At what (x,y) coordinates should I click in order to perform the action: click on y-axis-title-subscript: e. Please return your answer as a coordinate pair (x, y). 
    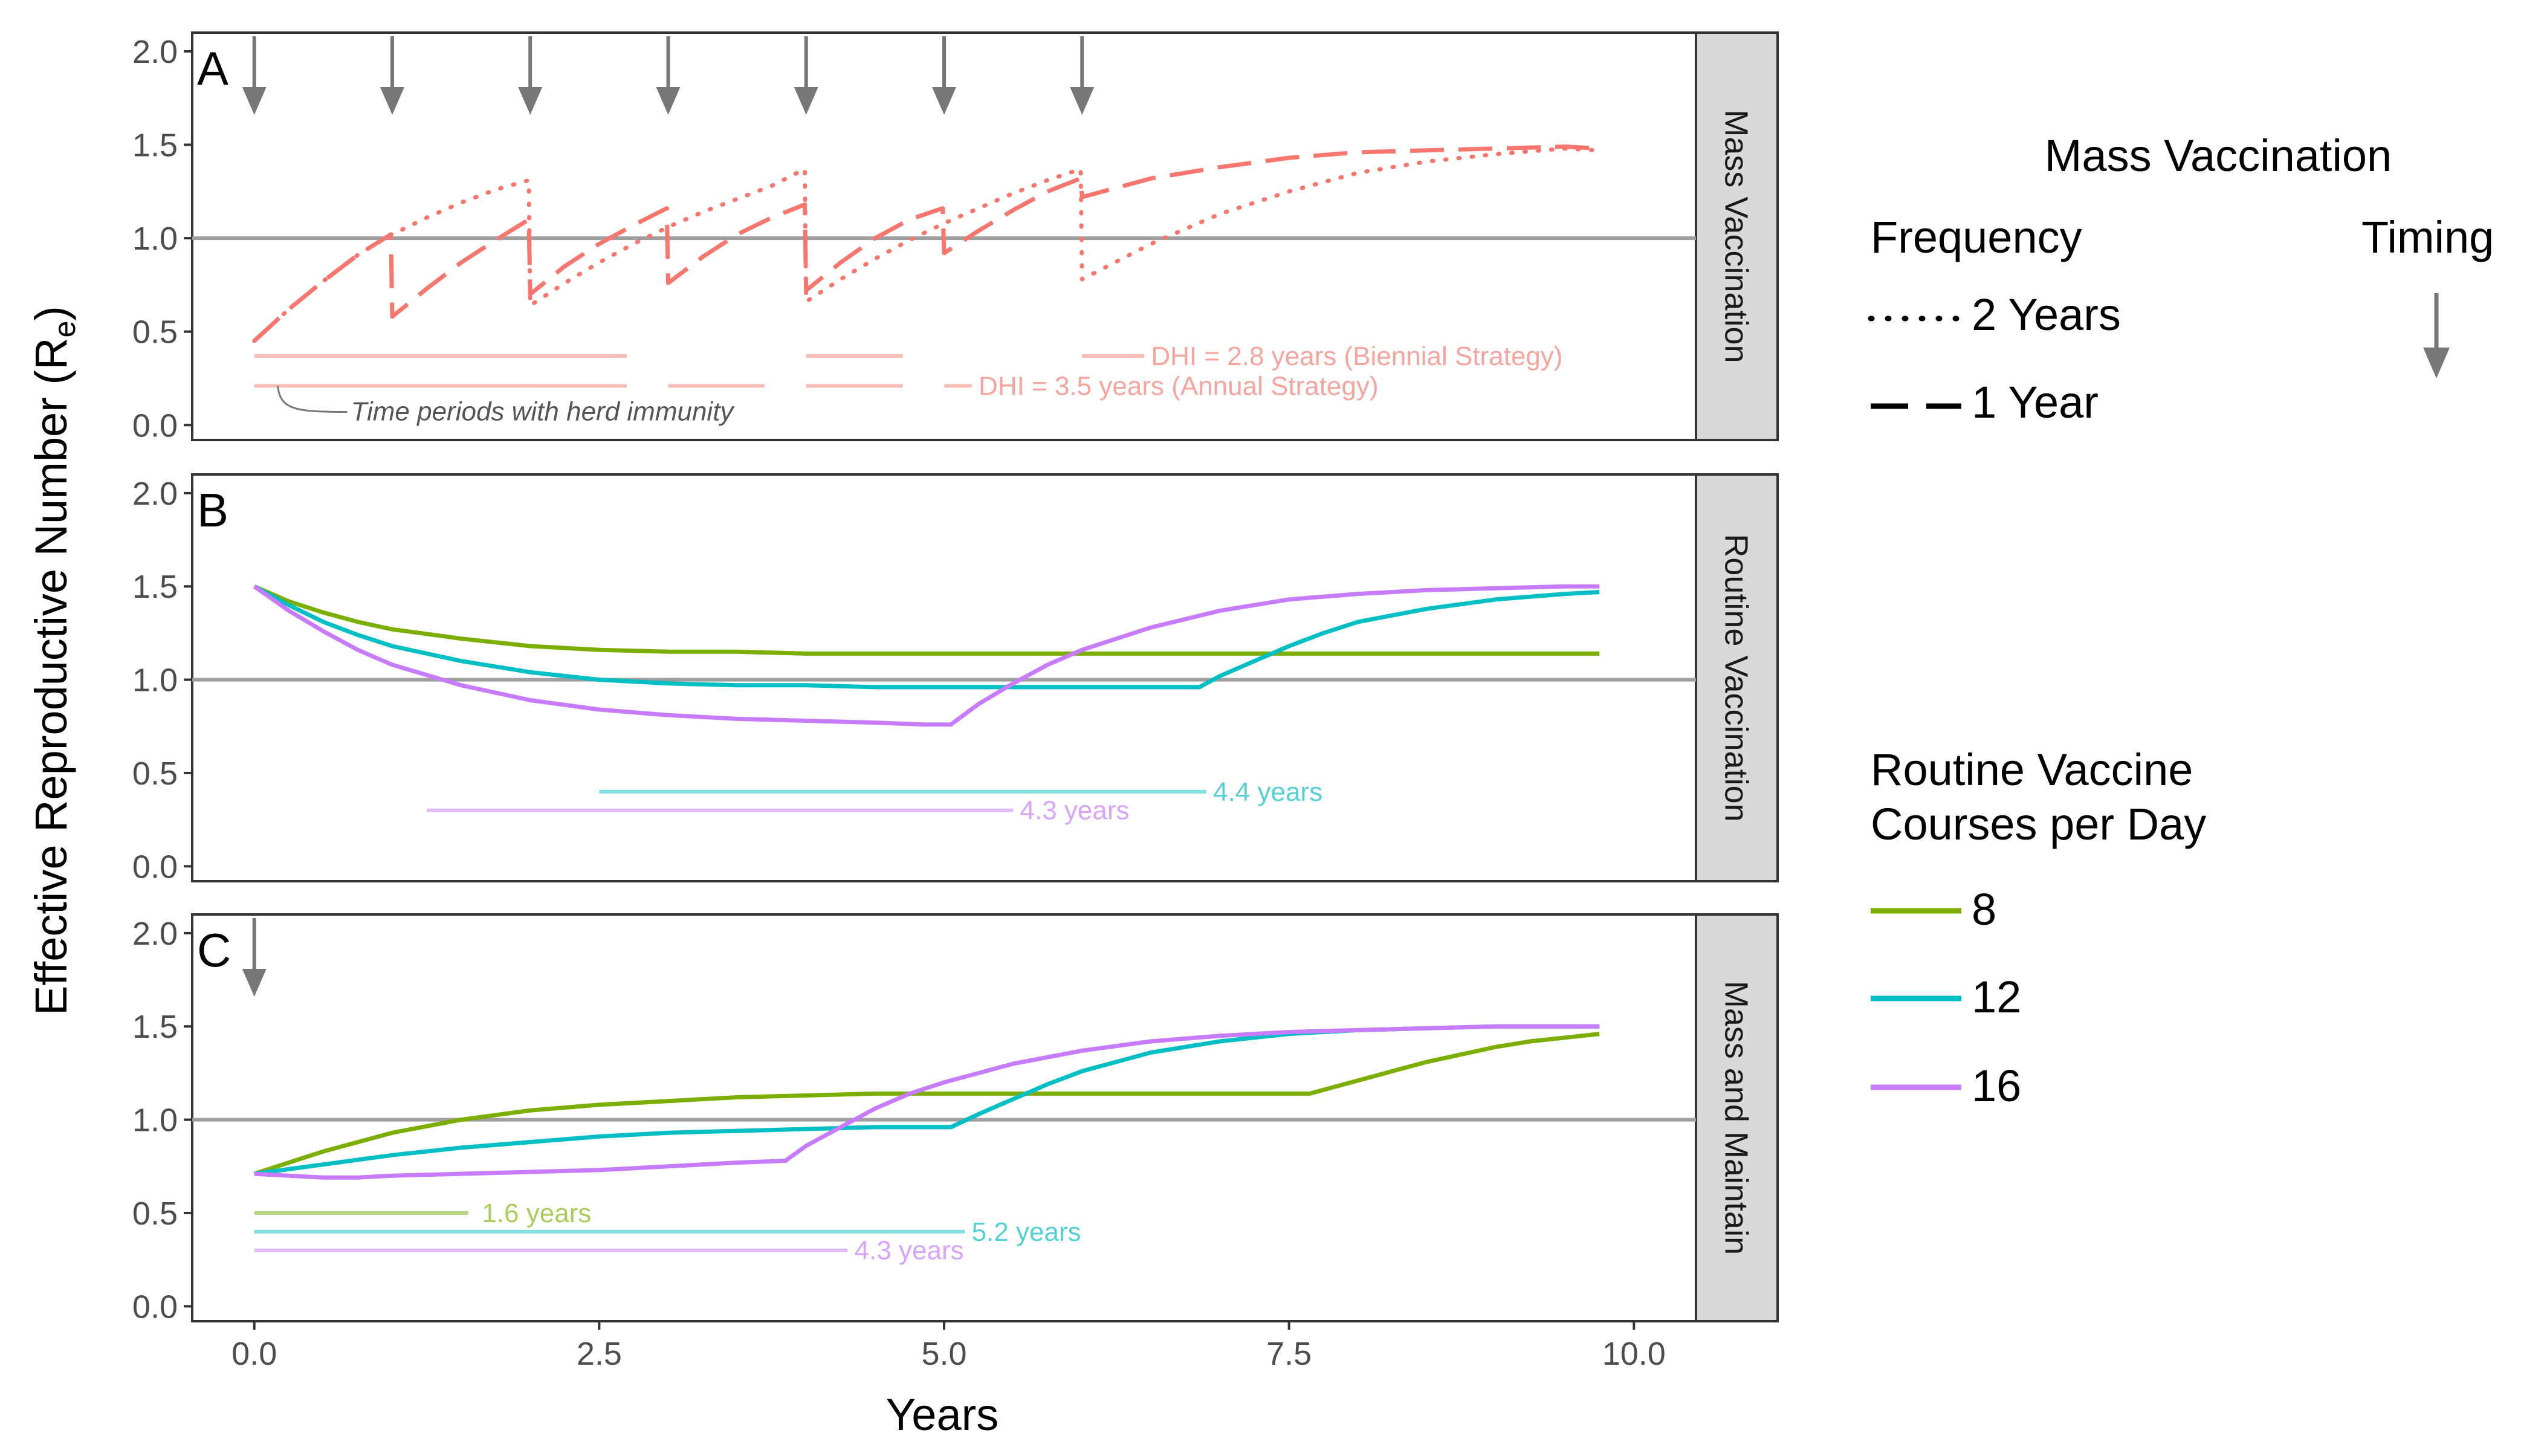
    Looking at the image, I should click on (65, 329).